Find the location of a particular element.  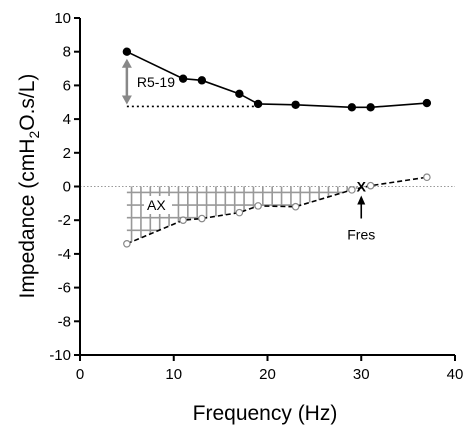

y-tick-label: 4 is located at coordinates (67, 119).